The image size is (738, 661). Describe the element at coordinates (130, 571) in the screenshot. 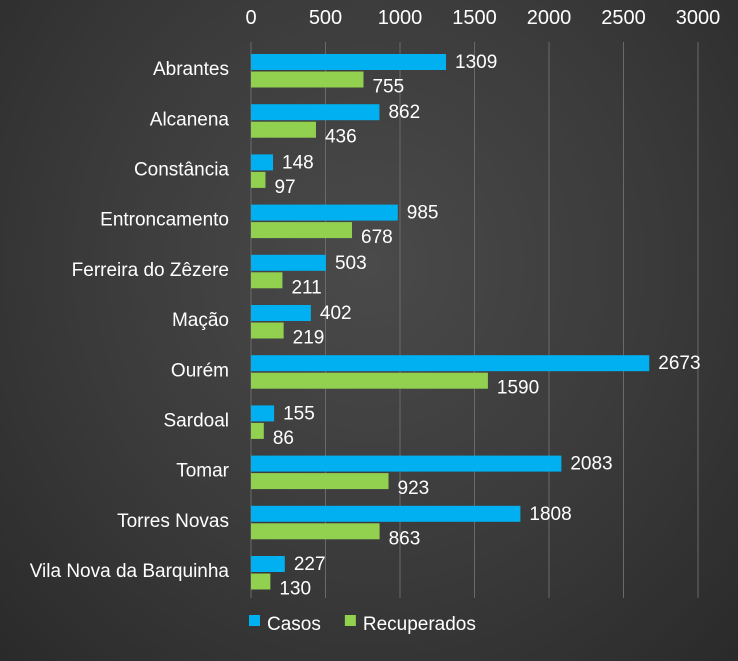

I see `category-label: Vila Nova da Barquinha` at that location.